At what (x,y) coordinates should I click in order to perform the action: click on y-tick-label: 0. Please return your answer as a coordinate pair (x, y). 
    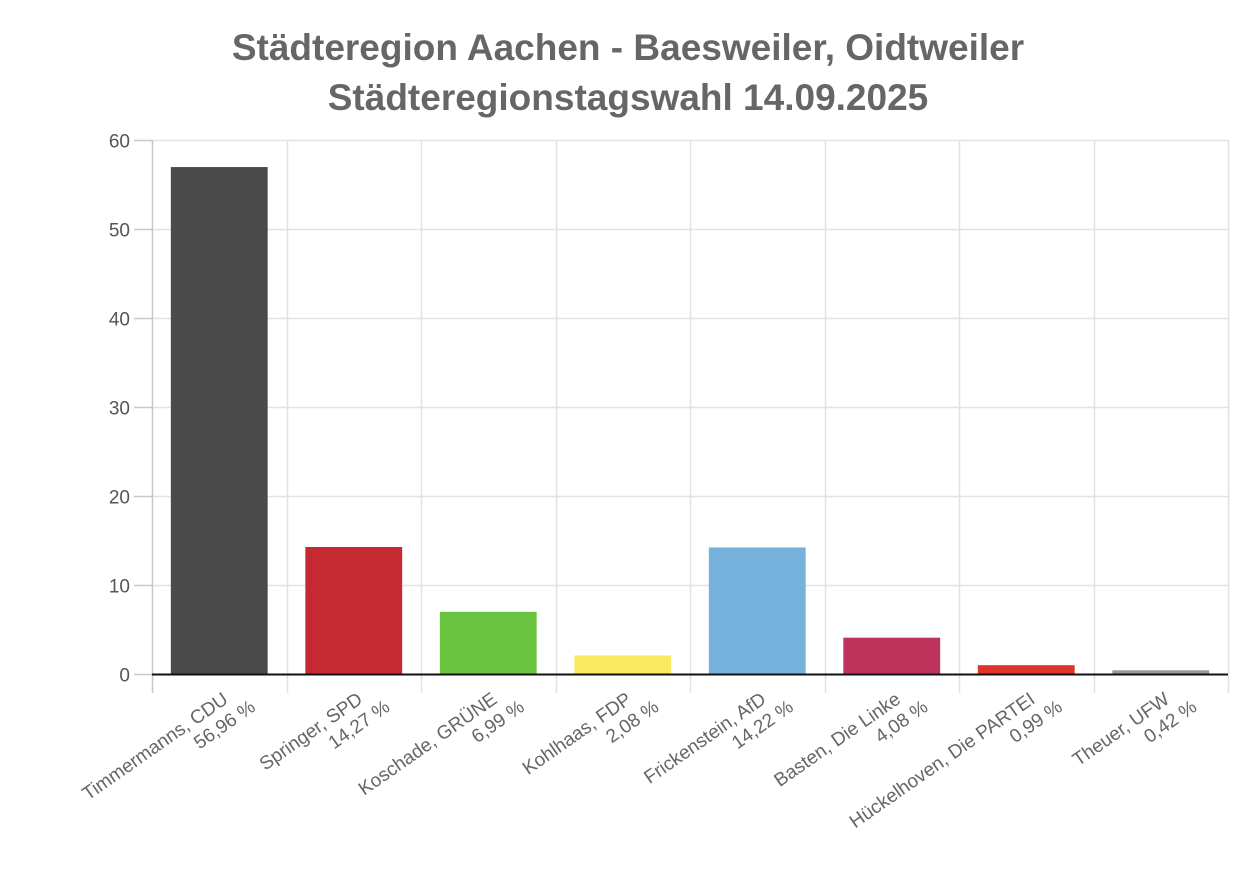
    Looking at the image, I should click on (124, 676).